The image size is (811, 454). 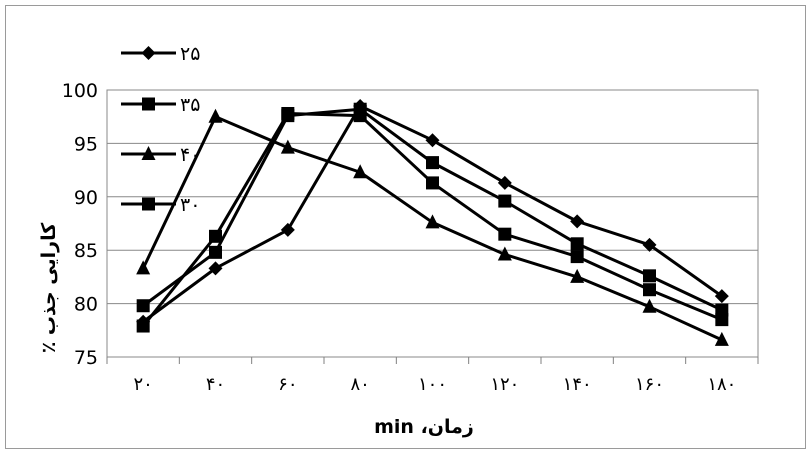 What do you see at coordinates (359, 384) in the screenshot?
I see `x-tick-label: ۸۰` at bounding box center [359, 384].